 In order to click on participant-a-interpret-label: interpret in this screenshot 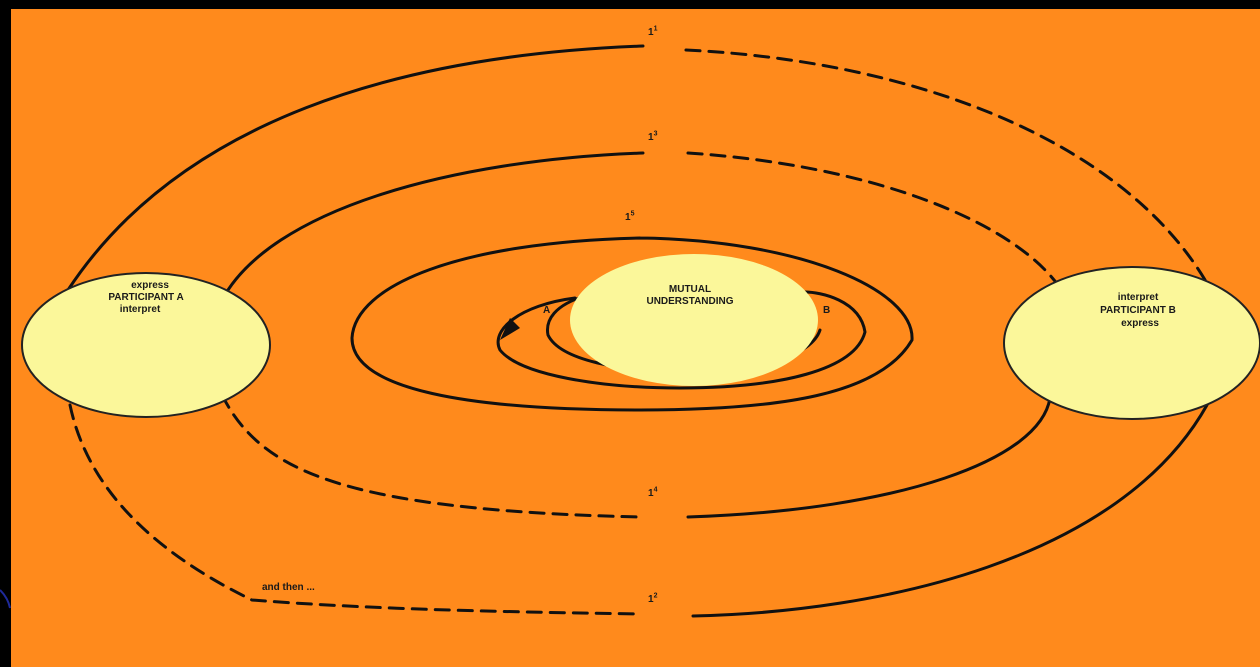, I will do `click(140, 309)`.